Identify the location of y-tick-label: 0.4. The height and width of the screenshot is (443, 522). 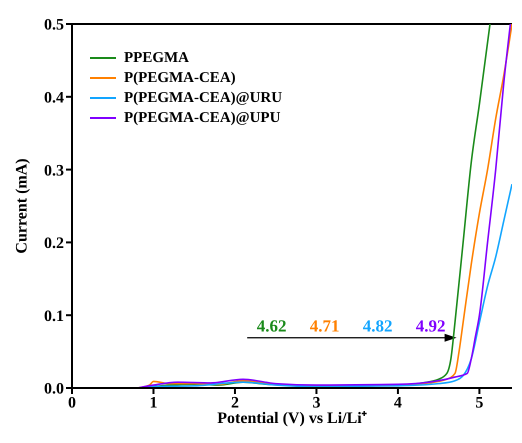
(54, 97).